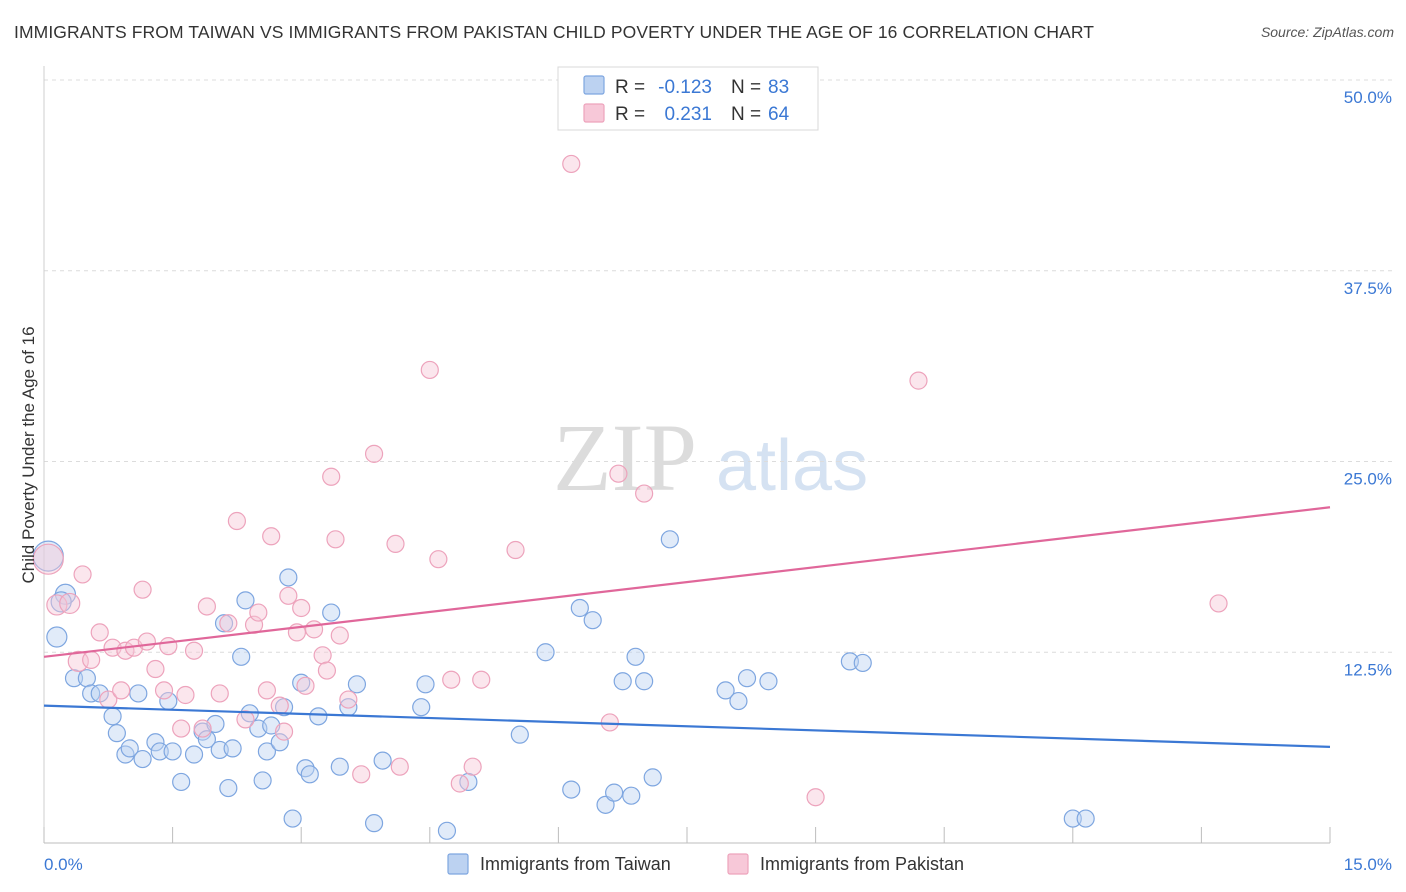 The height and width of the screenshot is (892, 1406). I want to click on stats-legend: R = -0.123 N = 83 R = 0.231 N = 64, so click(688, 98).